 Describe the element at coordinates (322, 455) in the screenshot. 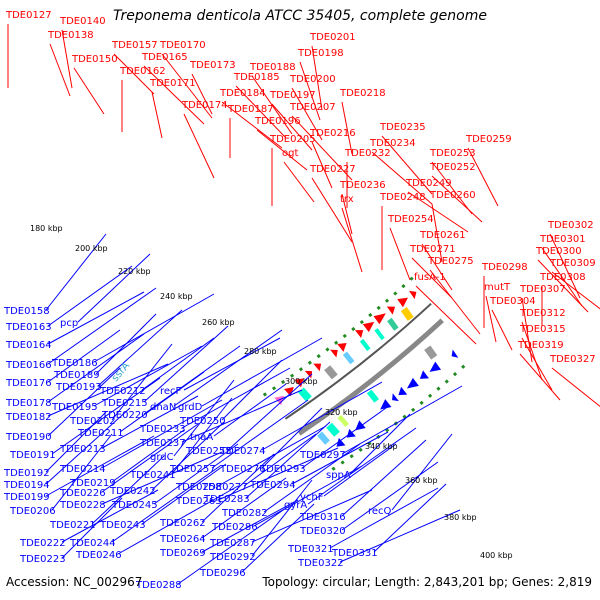

I see `minus-gene-label: TDE0297` at that location.